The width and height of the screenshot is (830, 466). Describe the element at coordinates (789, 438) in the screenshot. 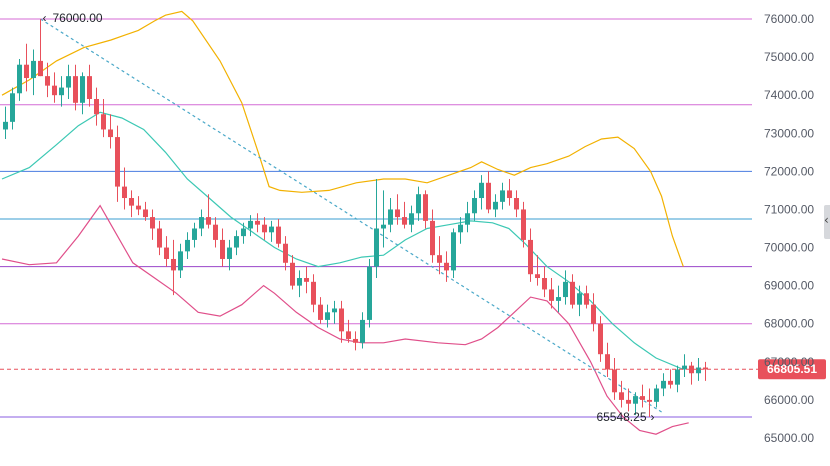

I see `y-tick-label: 65000.00` at that location.